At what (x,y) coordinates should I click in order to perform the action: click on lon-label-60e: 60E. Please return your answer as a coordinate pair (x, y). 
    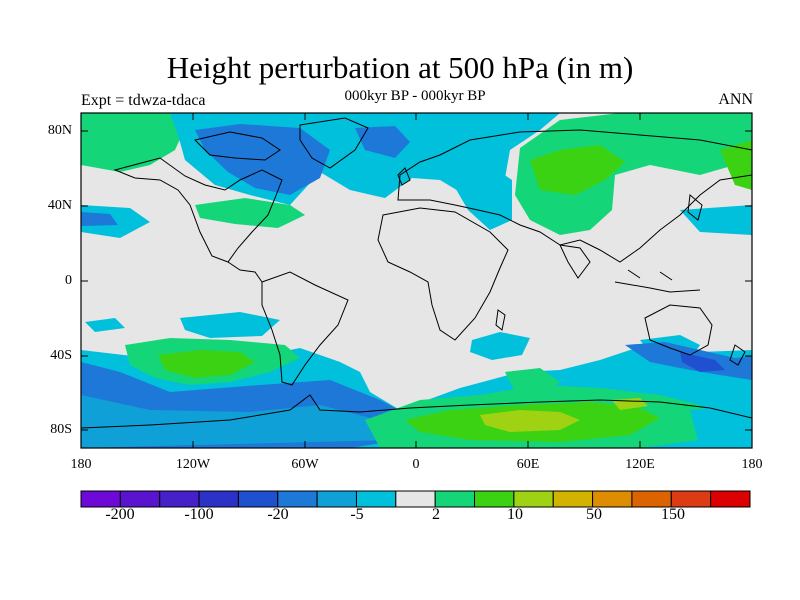
    Looking at the image, I should click on (528, 464).